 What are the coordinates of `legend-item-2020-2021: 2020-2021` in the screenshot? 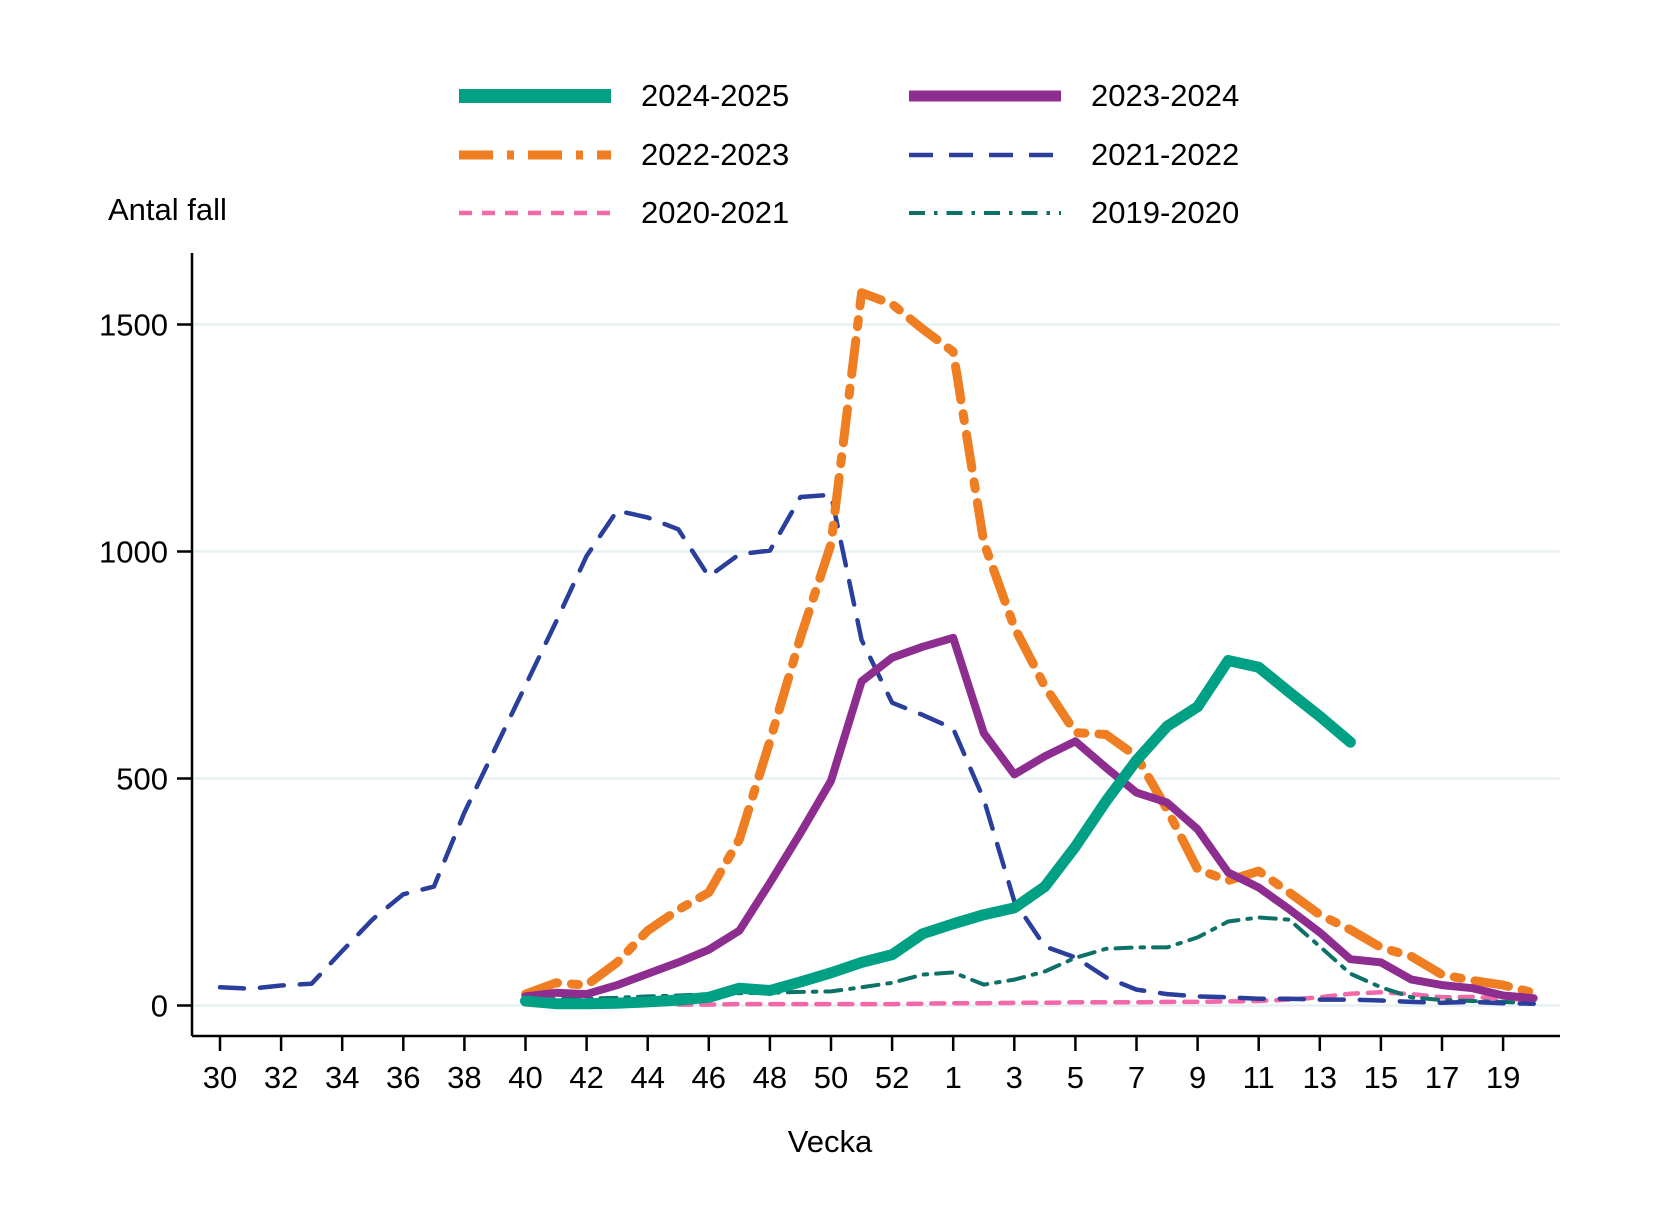 It's located at (622, 213).